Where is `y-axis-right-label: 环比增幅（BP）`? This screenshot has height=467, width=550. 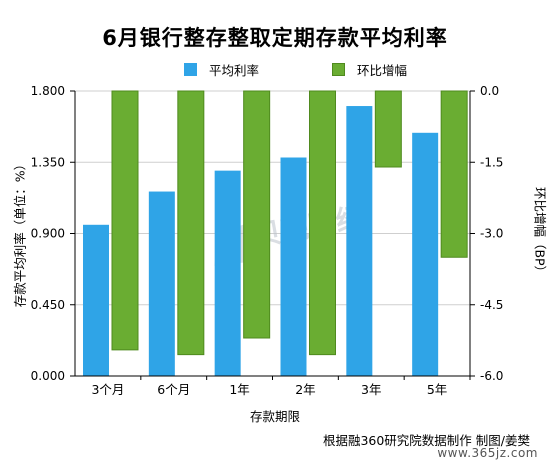 y-axis-right-label: 环比增幅（BP） is located at coordinates (540, 232).